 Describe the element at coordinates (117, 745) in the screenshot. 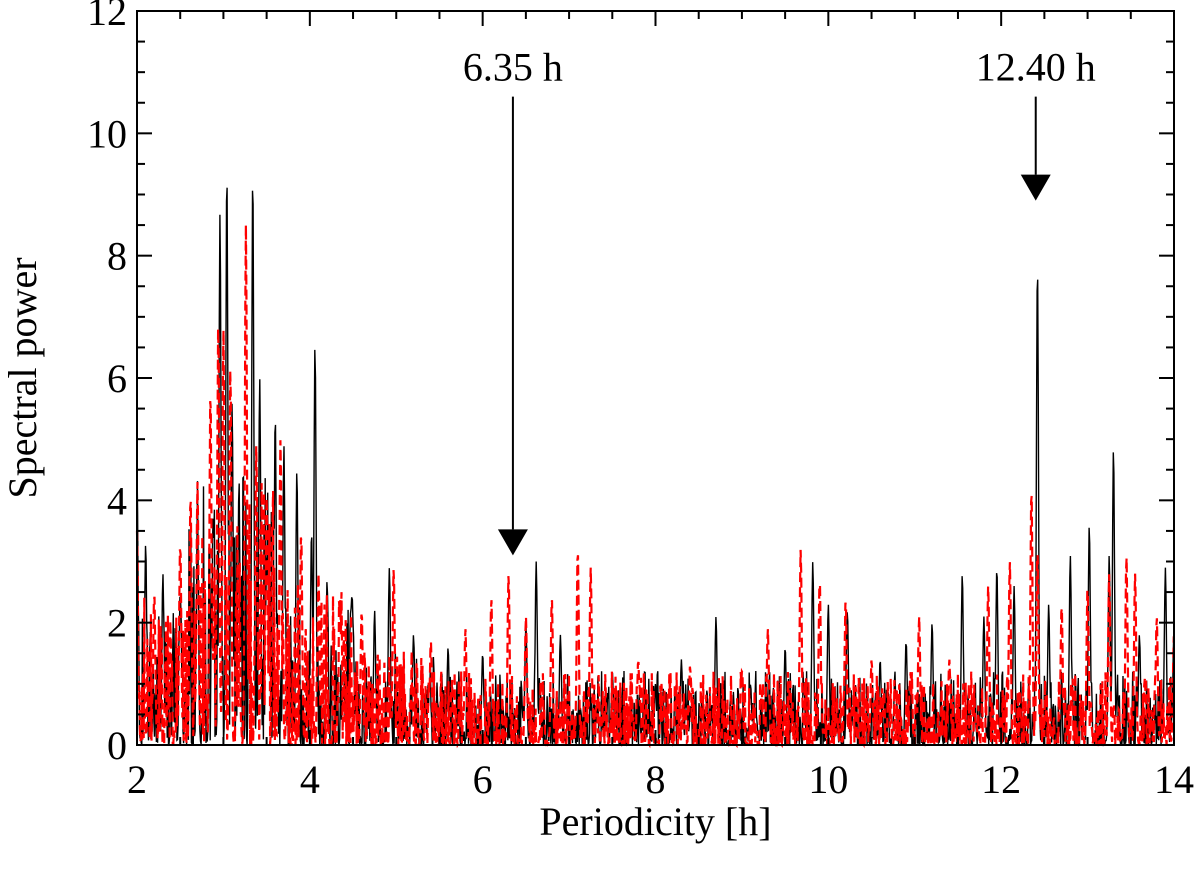

I see `y-tick-label: 0` at that location.